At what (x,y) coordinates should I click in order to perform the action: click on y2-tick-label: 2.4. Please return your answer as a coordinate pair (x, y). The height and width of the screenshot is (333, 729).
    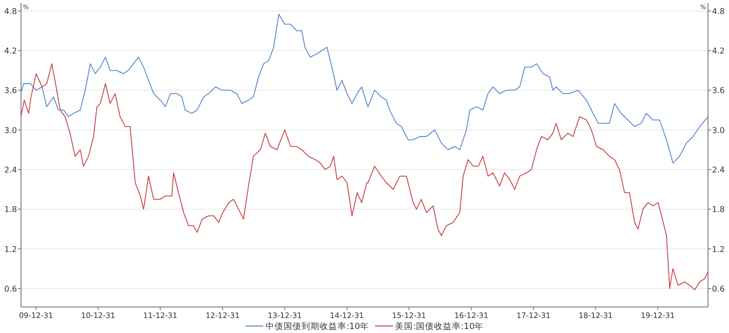
    Looking at the image, I should click on (718, 170).